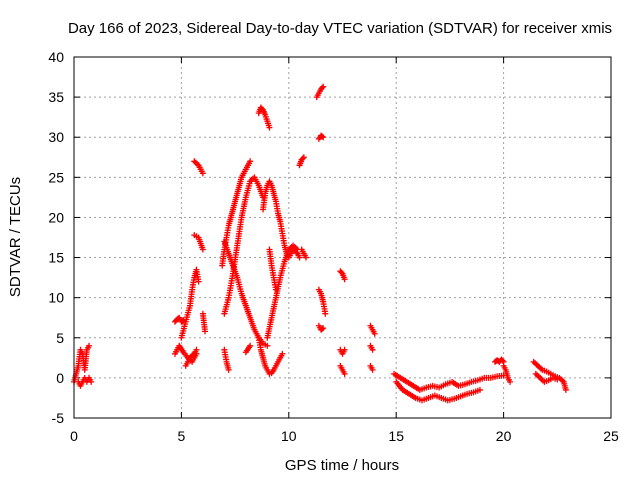 The width and height of the screenshot is (640, 480). Describe the element at coordinates (270, 355) in the screenshot. I see `series-arc-p` at that location.